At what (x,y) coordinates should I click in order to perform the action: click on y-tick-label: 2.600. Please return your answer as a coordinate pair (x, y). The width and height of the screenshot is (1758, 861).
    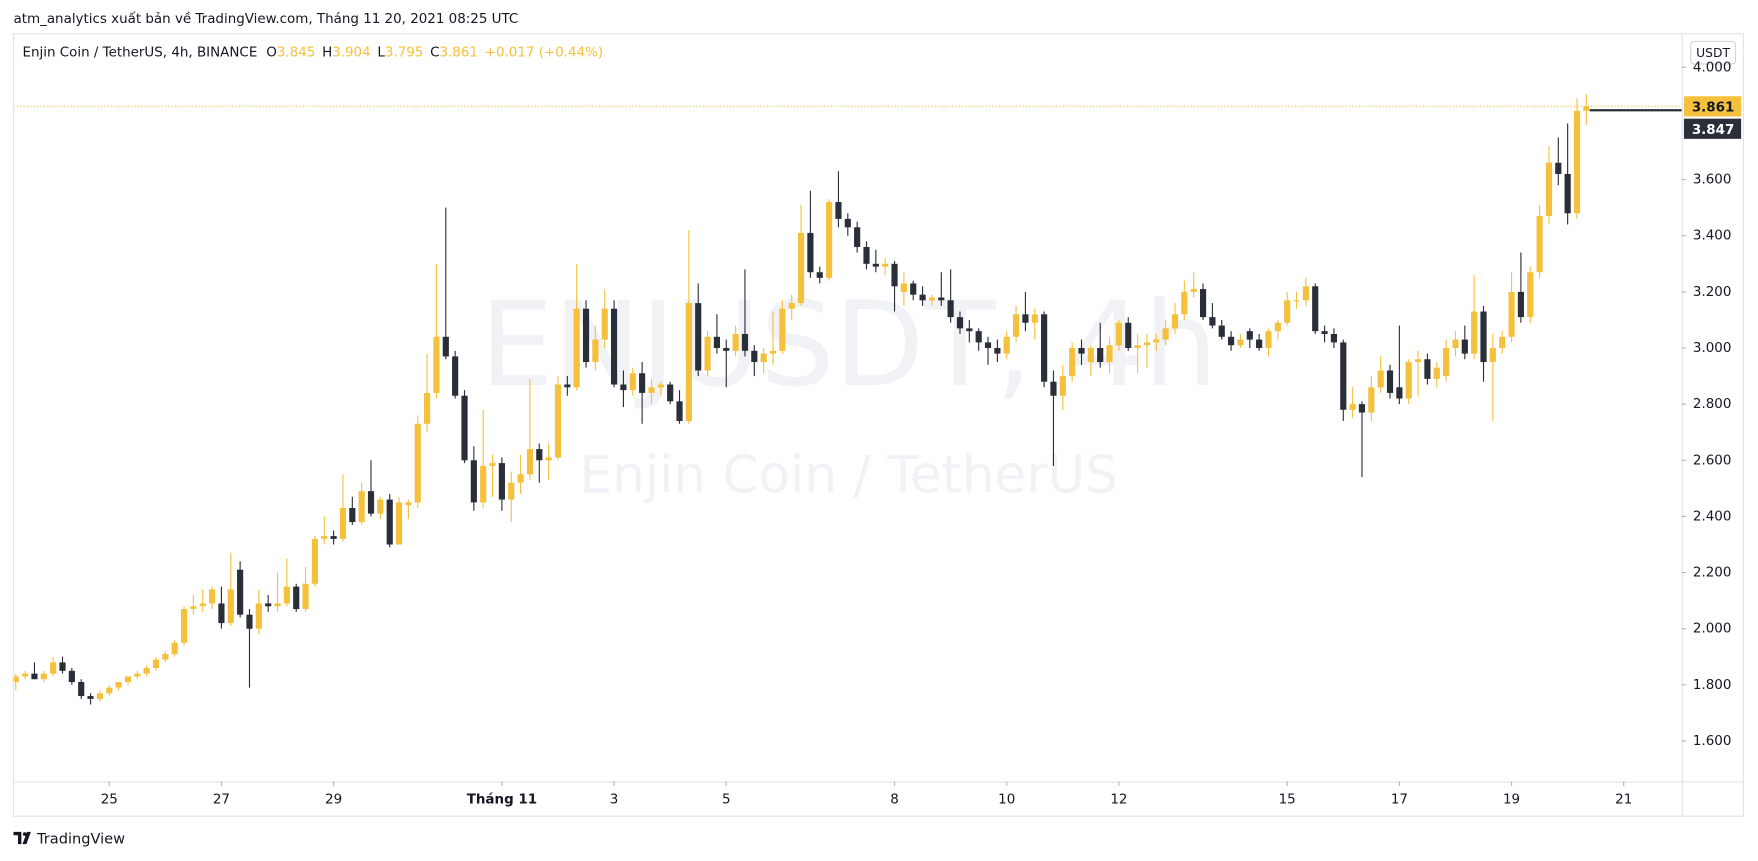
    Looking at the image, I should click on (1712, 460).